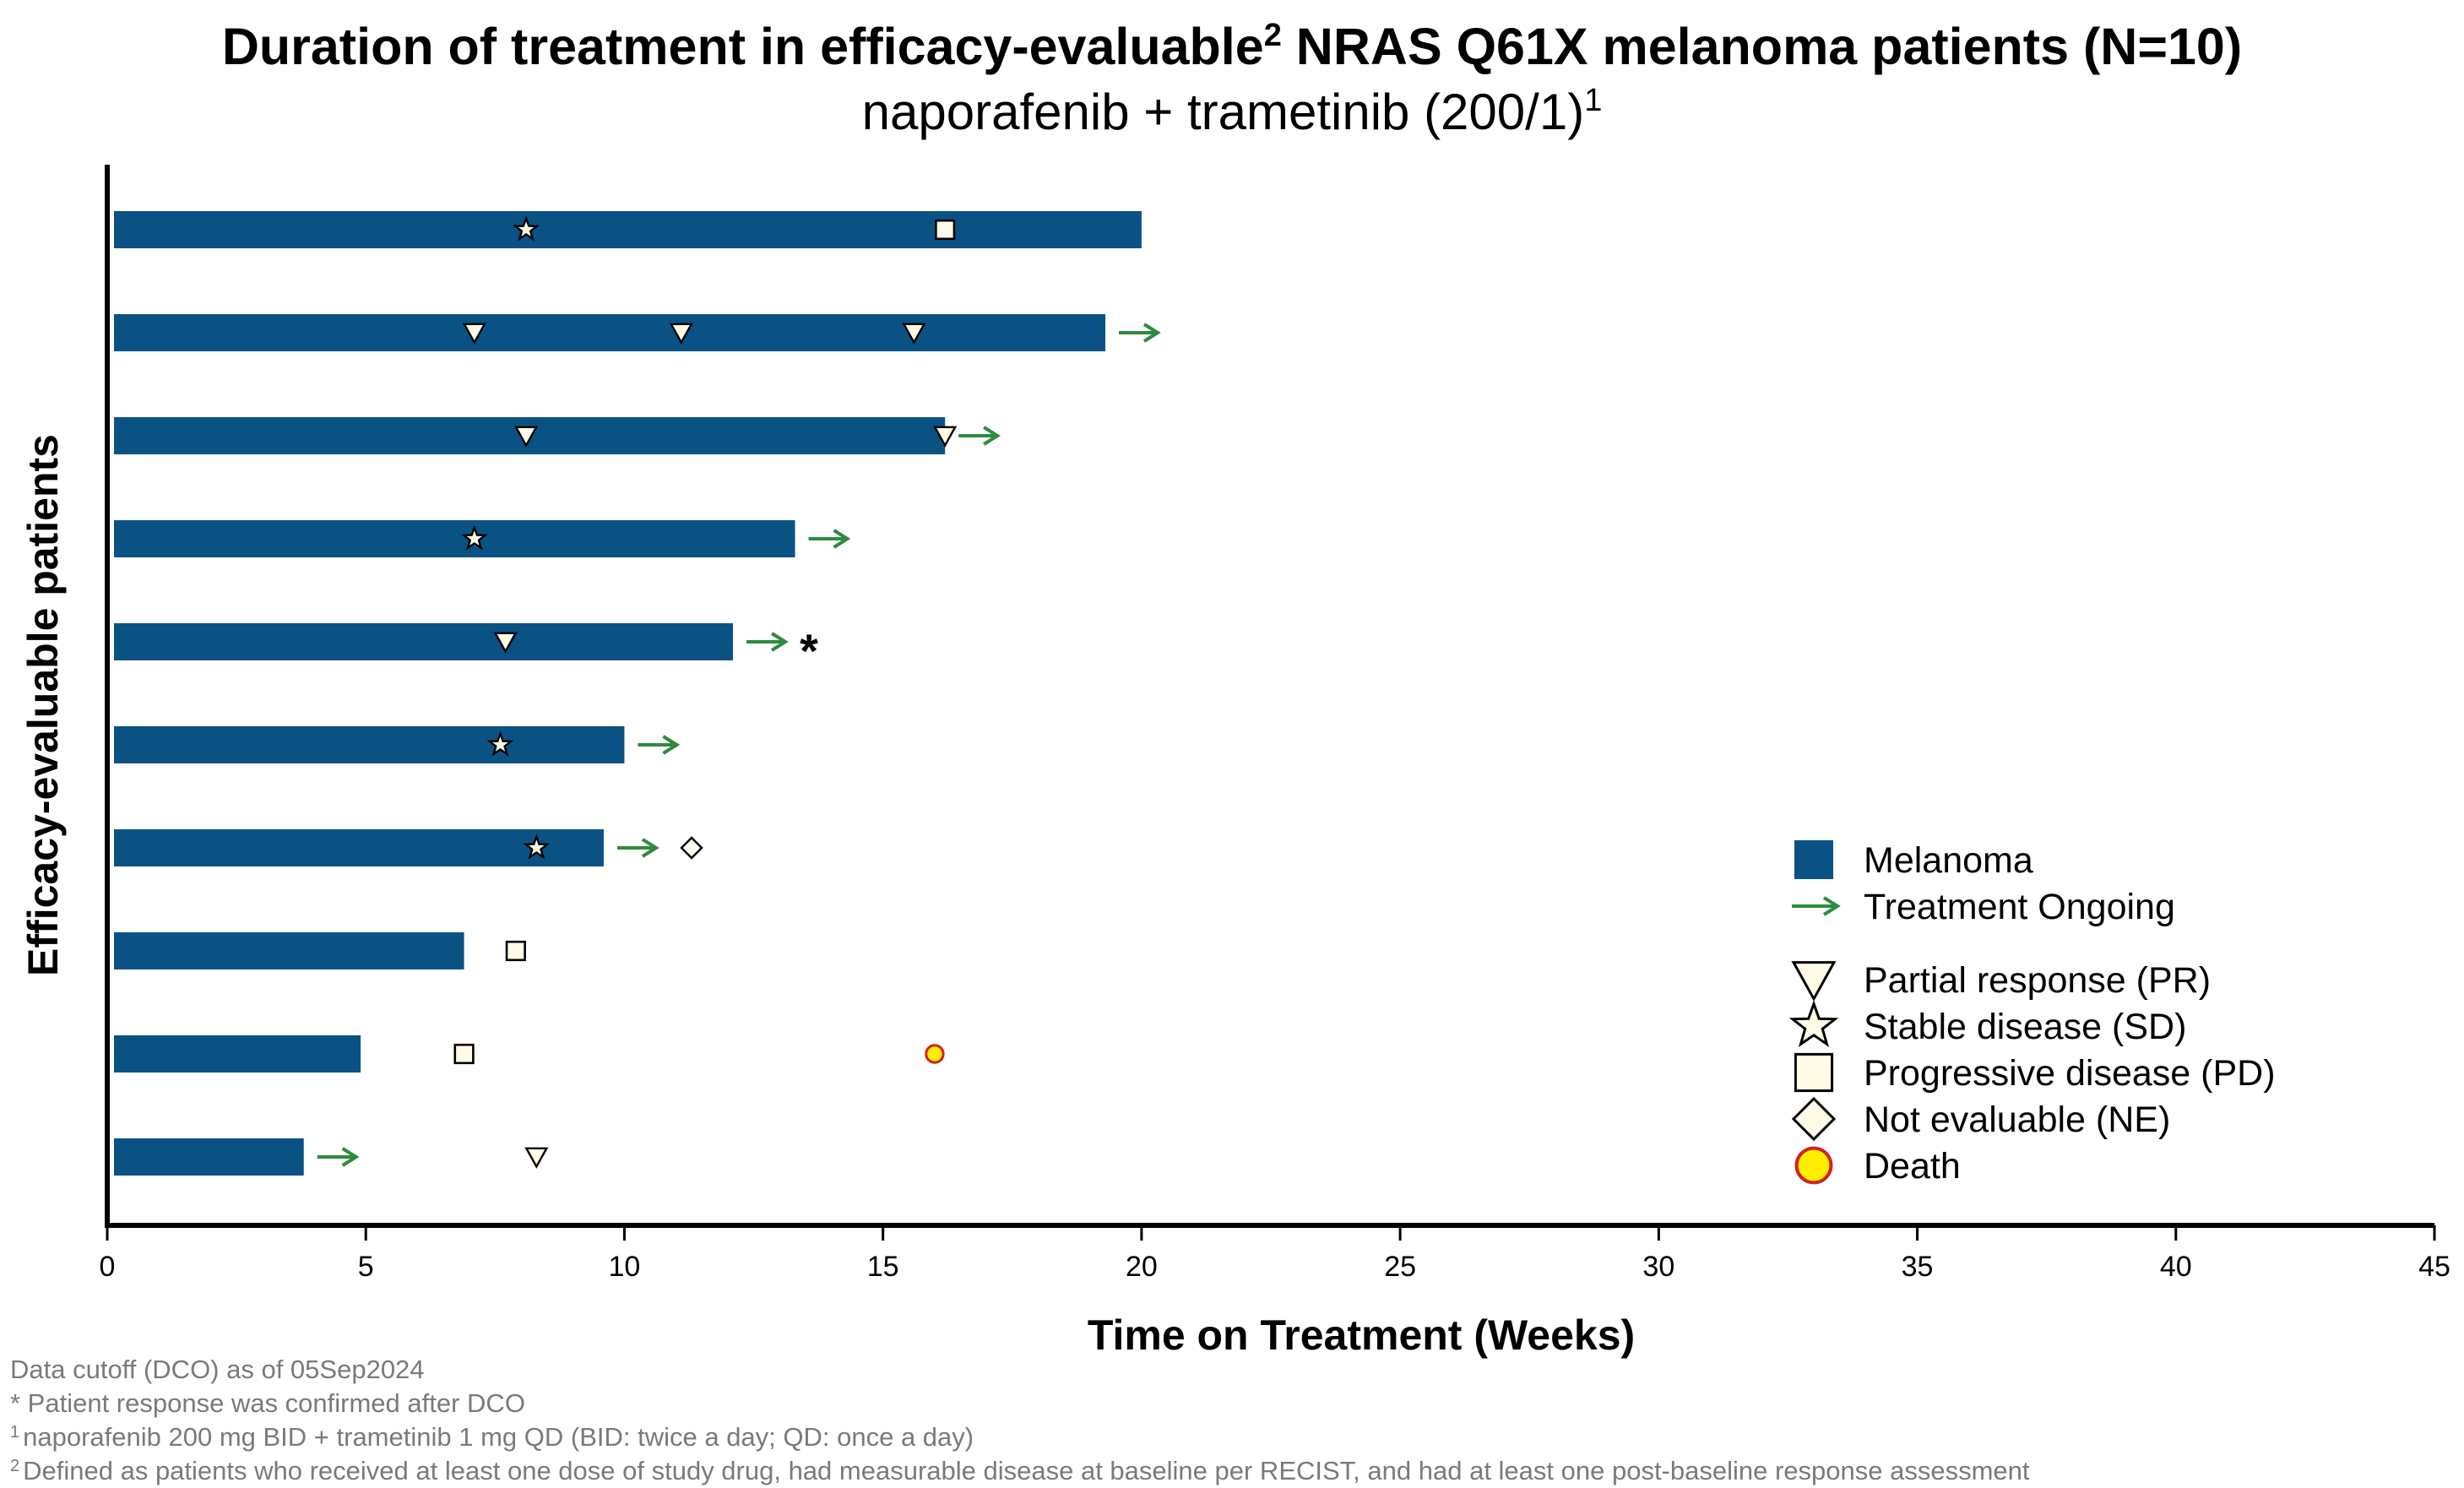 This screenshot has width=2464, height=1488. Describe the element at coordinates (217, 1369) in the screenshot. I see `footnote-dco: Data cutoff (DCO) as of 05Sep2024` at that location.